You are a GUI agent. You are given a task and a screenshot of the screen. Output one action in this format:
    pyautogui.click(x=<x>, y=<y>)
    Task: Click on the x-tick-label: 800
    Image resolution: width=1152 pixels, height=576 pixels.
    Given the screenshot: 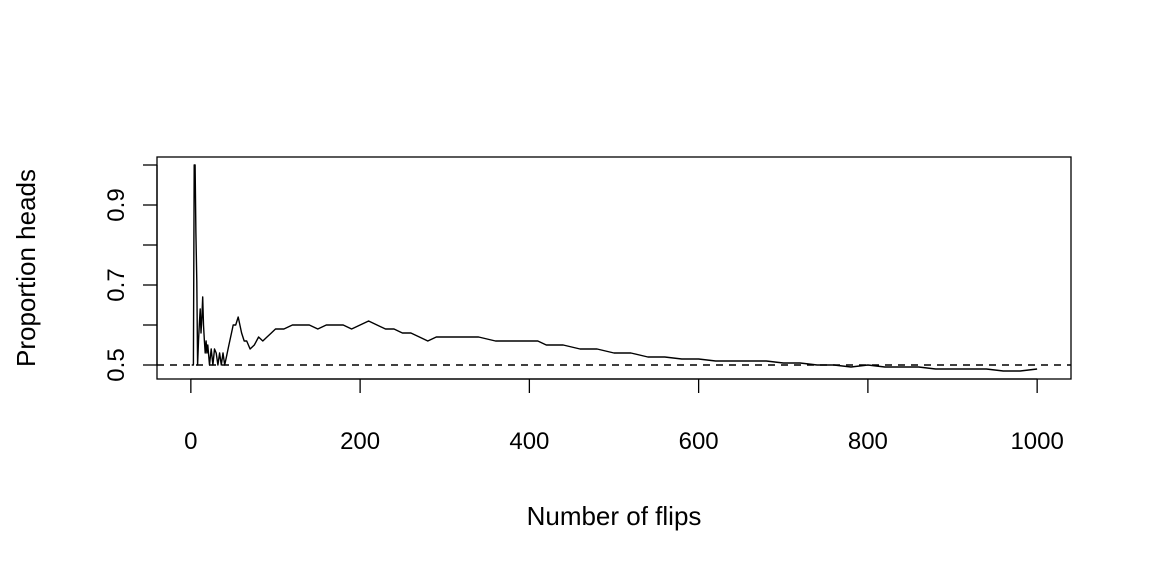 What is the action you would take?
    pyautogui.click(x=868, y=441)
    